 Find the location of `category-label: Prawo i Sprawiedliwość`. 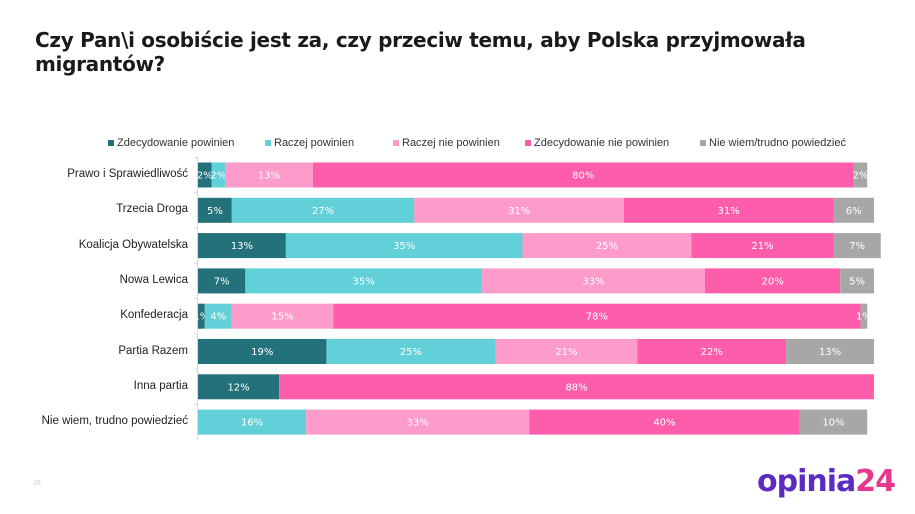

category-label: Prawo i Sprawiedliwość is located at coordinates (127, 174).